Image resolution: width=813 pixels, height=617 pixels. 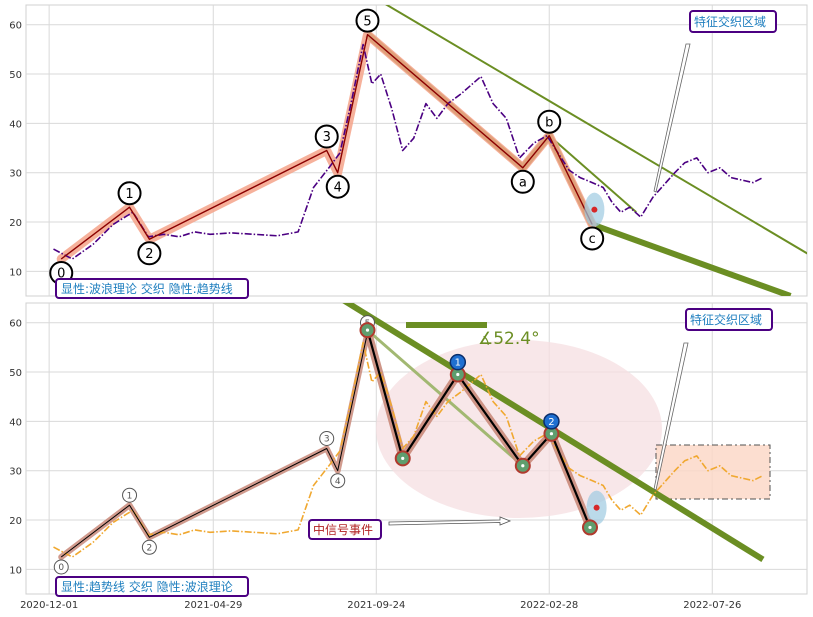 What do you see at coordinates (49, 605) in the screenshot?
I see `x-tick-label: 2020-12-01` at bounding box center [49, 605].